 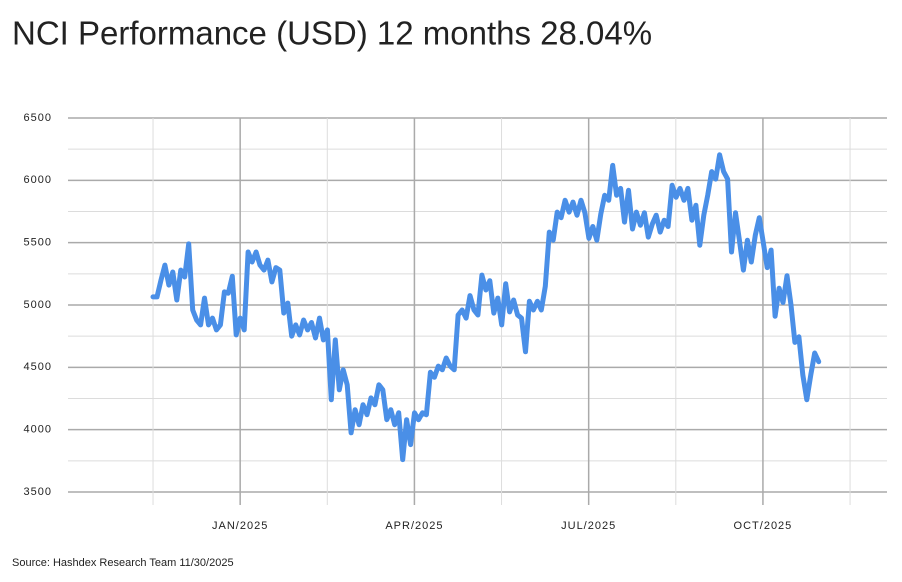 What do you see at coordinates (38, 367) in the screenshot?
I see `y-tick-label: 4500` at bounding box center [38, 367].